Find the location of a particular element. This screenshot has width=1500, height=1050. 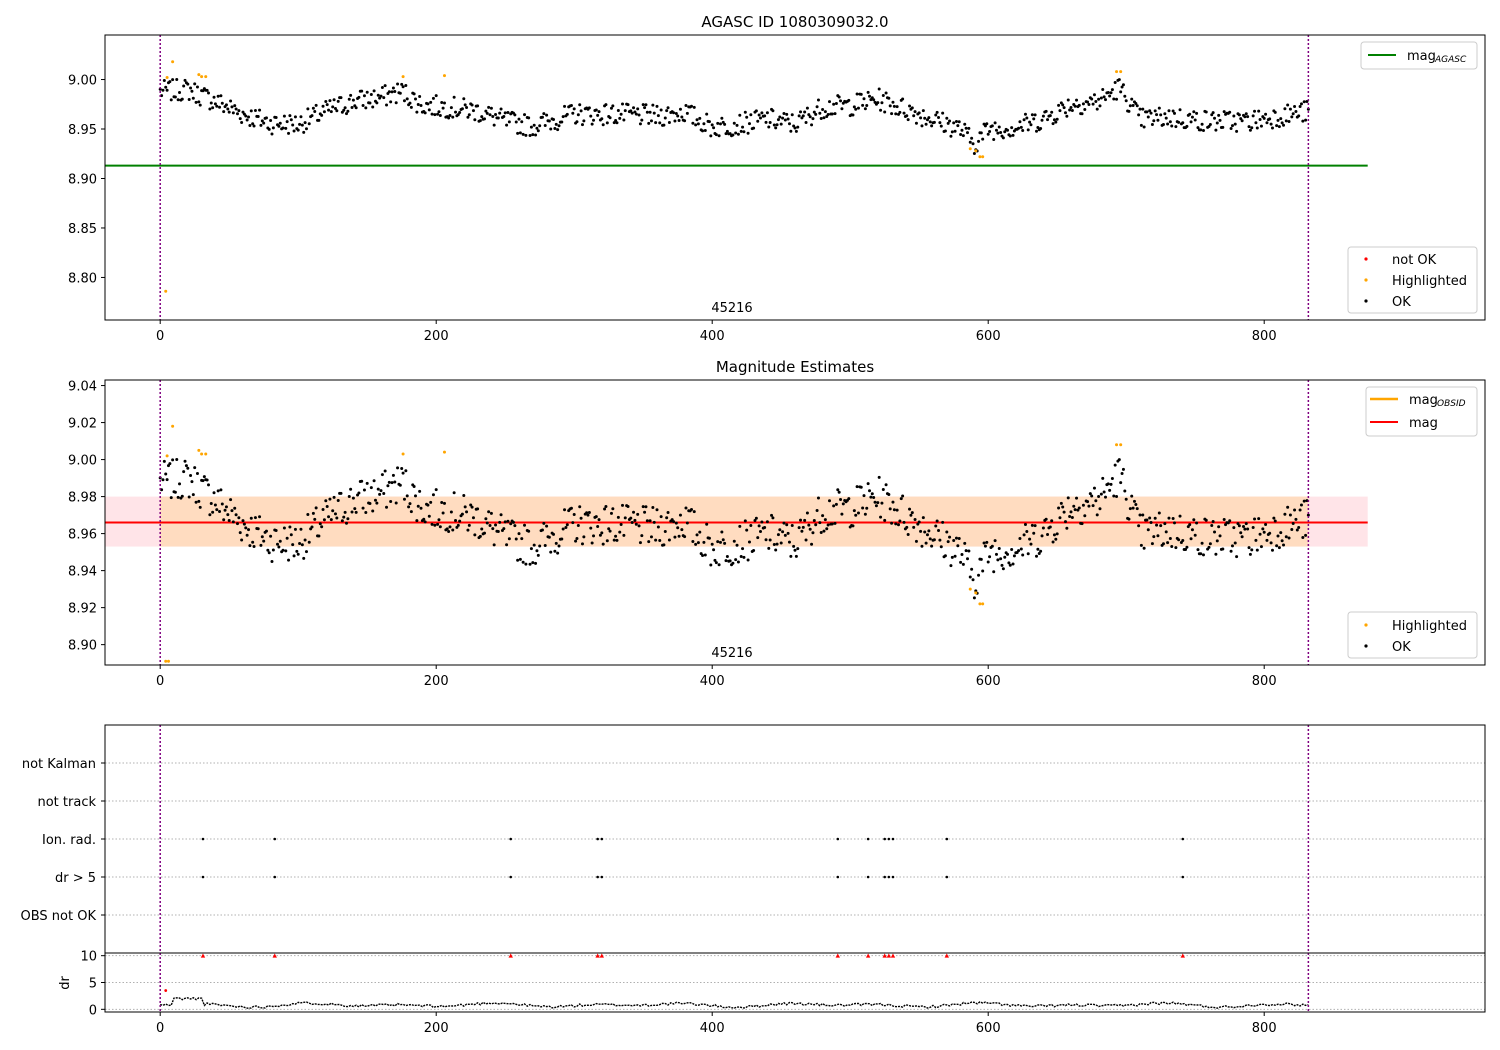

dr-clipped-marker is located at coordinates (601, 955).